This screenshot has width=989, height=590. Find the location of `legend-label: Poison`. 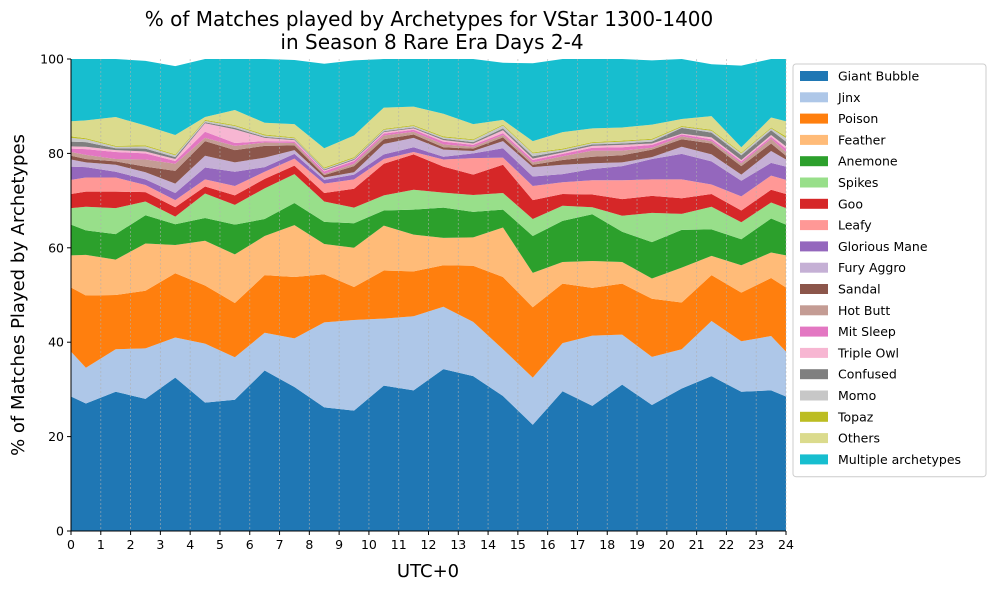

legend-label: Poison is located at coordinates (858, 118).